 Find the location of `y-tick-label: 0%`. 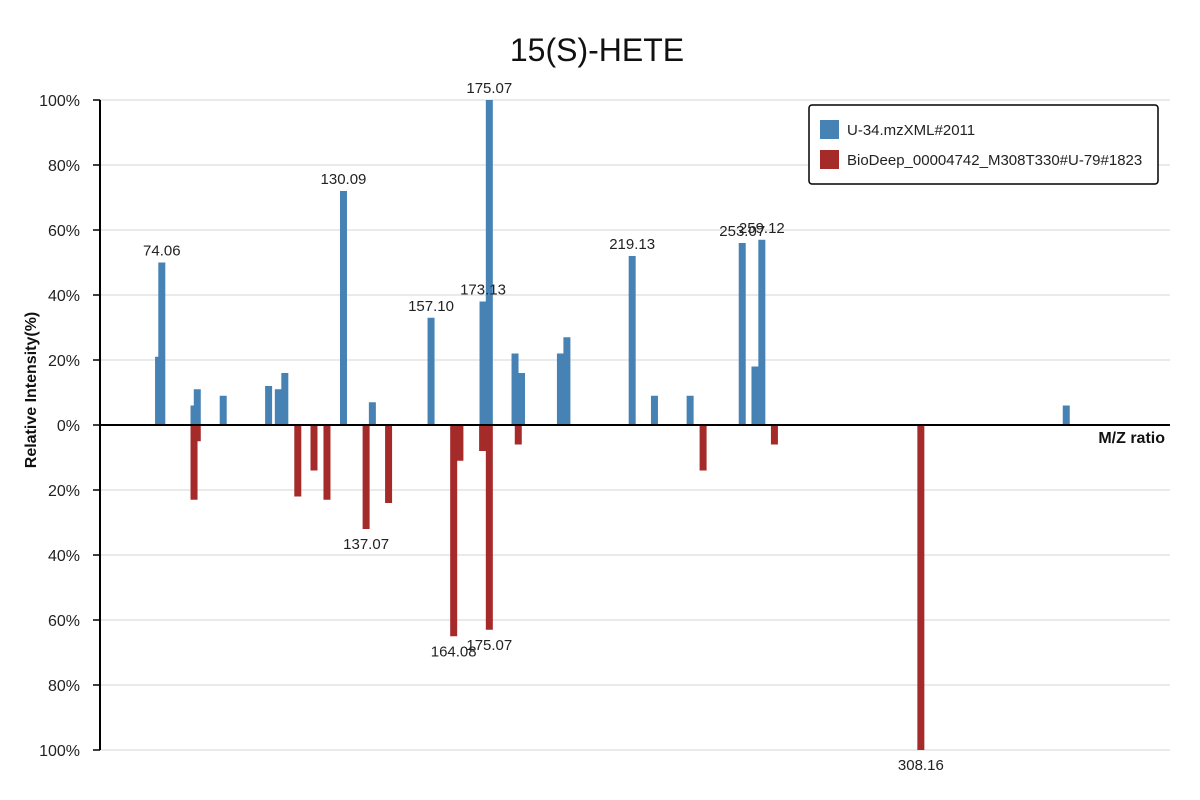

y-tick-label: 0% is located at coordinates (68, 426).